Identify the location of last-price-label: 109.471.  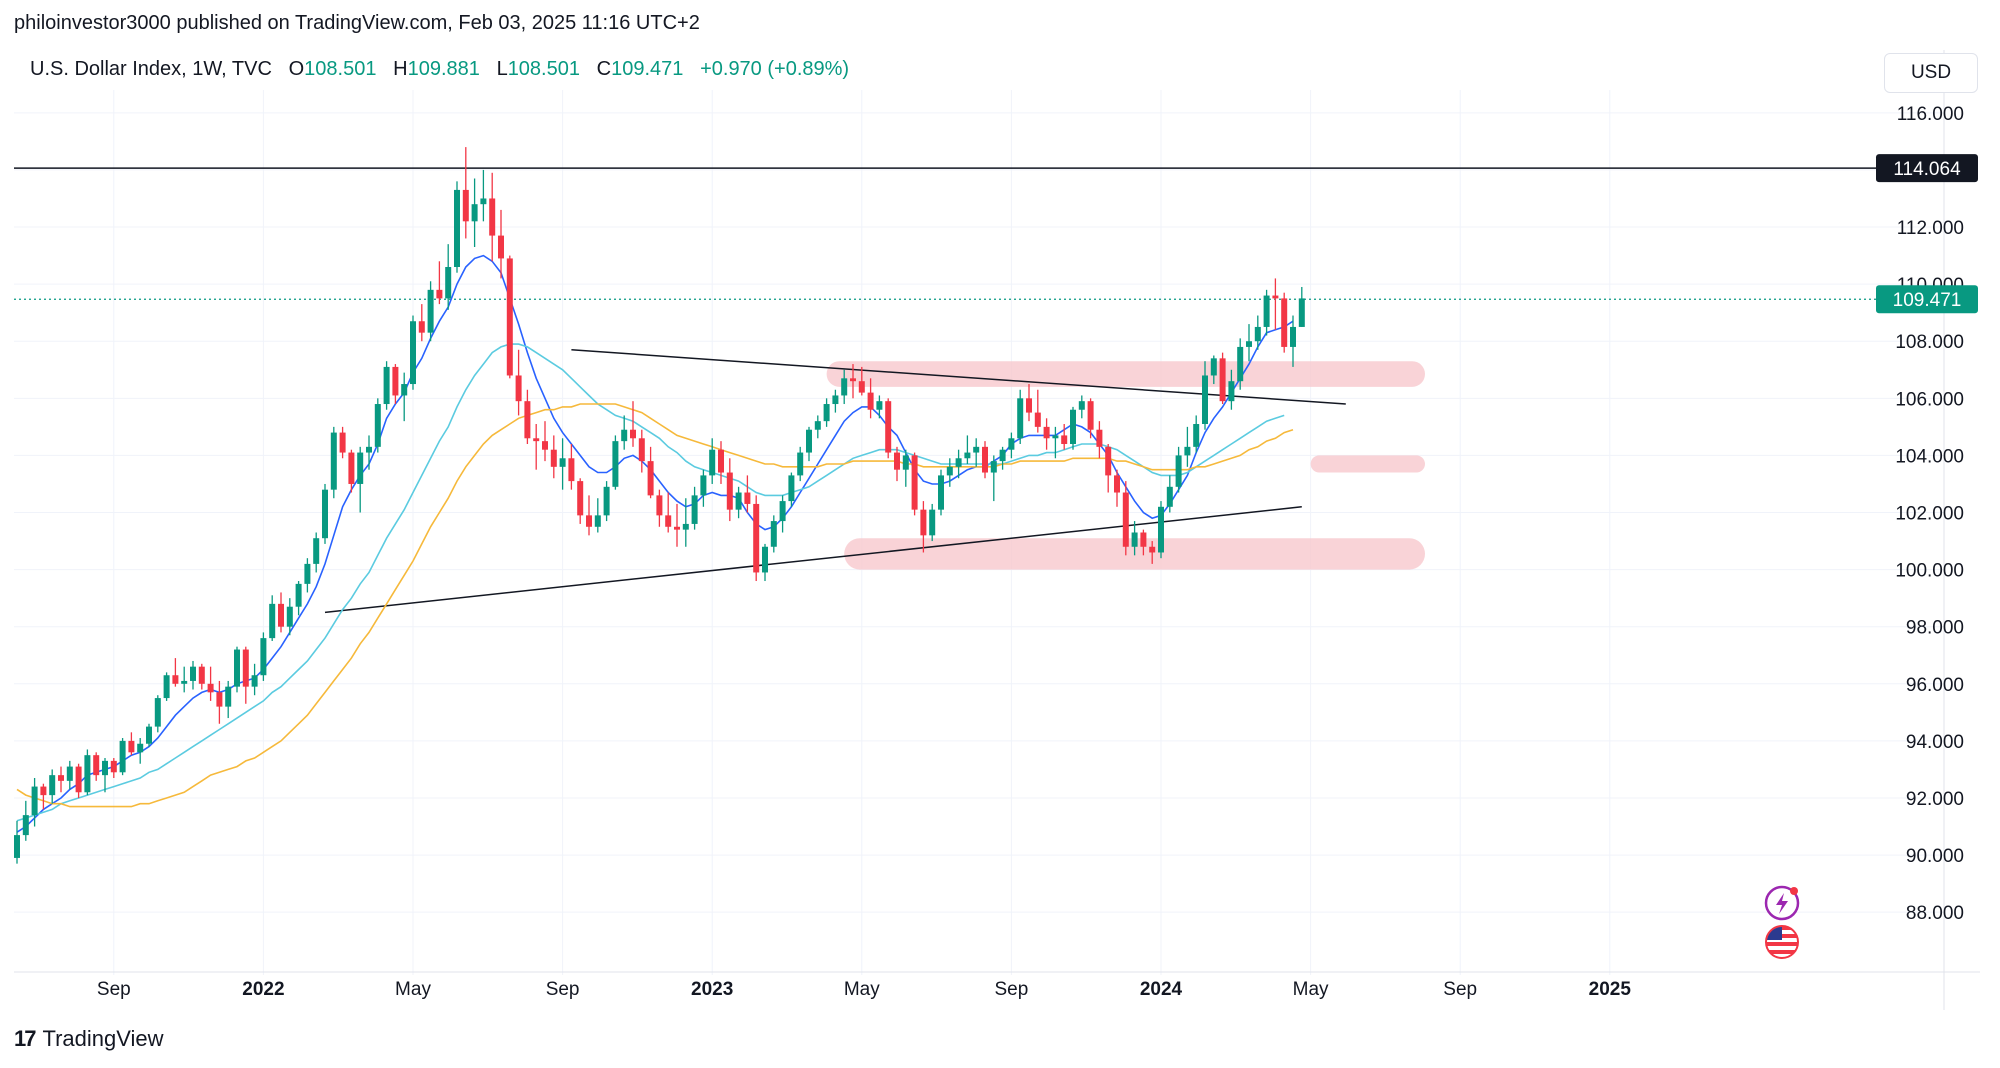
(1927, 300).